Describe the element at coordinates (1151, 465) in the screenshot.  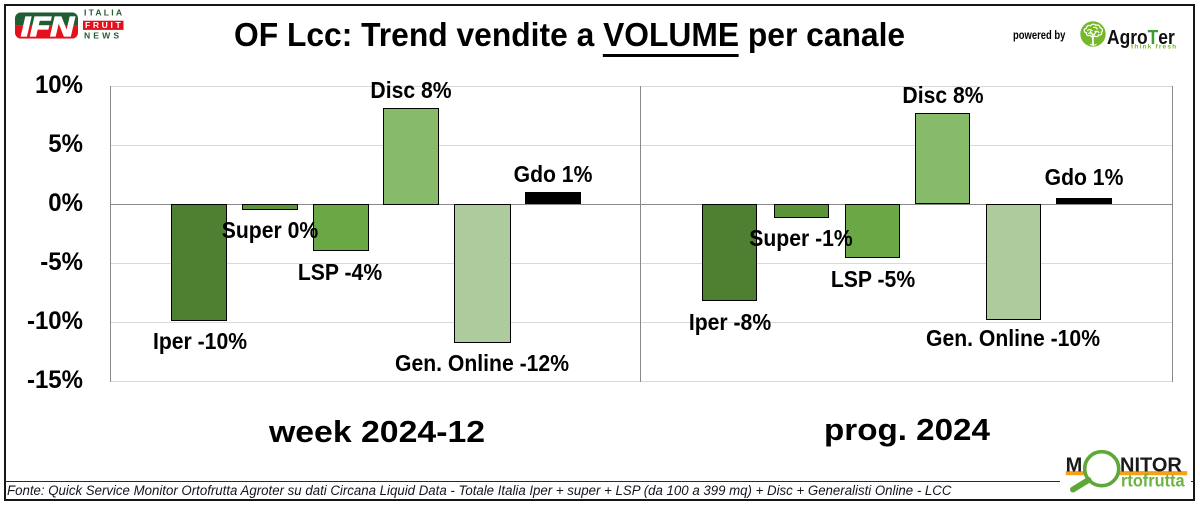
I see `svg-text: NITOR` at that location.